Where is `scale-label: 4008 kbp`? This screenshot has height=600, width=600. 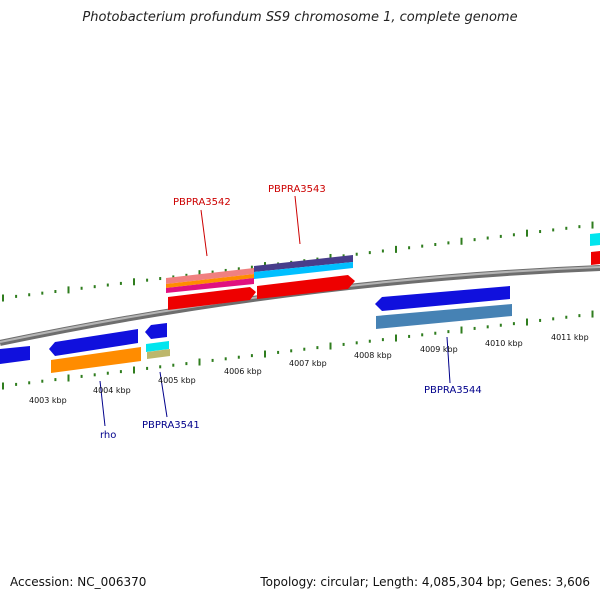
scale-label: 4008 kbp is located at coordinates (373, 355).